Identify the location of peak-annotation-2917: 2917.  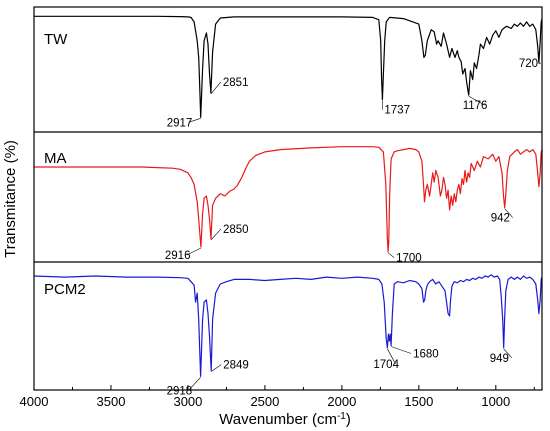
(184, 123).